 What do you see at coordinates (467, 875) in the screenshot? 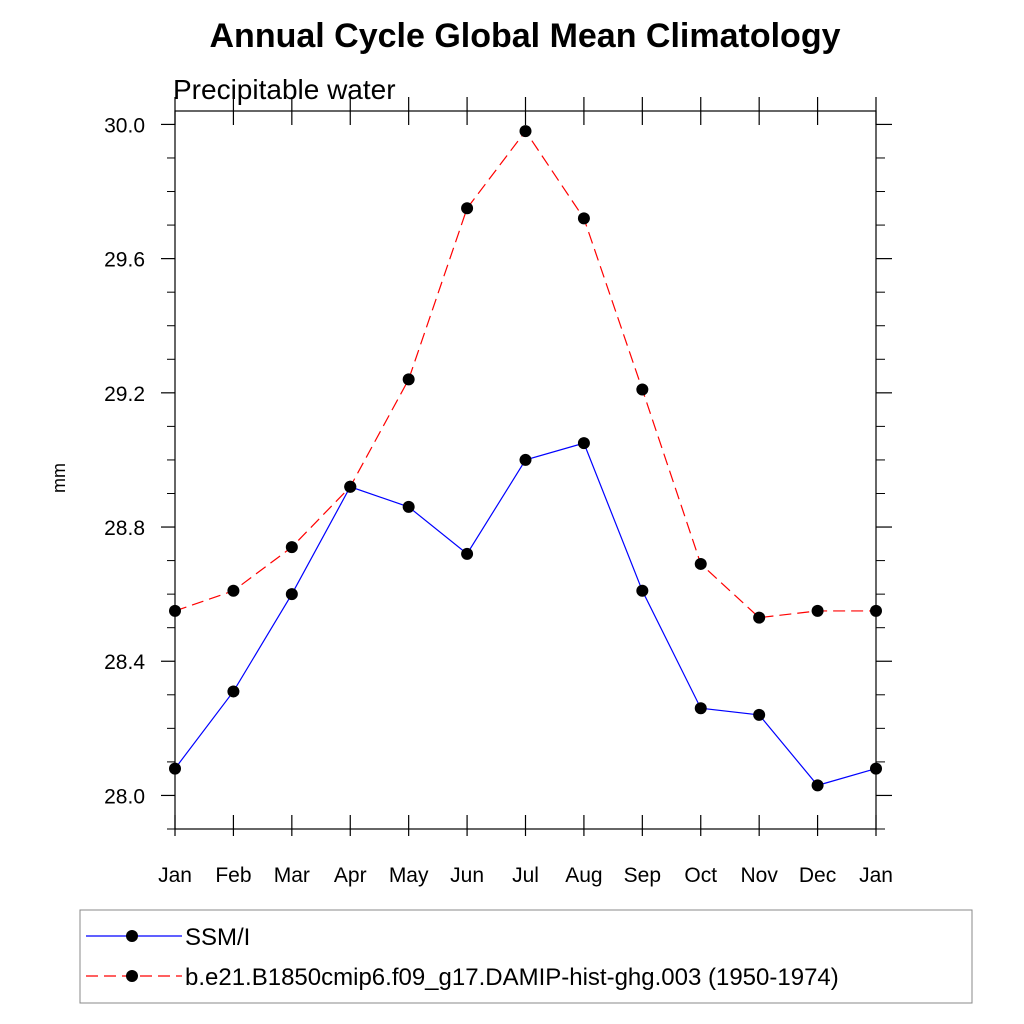
I see `x-tick-label: Jun` at bounding box center [467, 875].